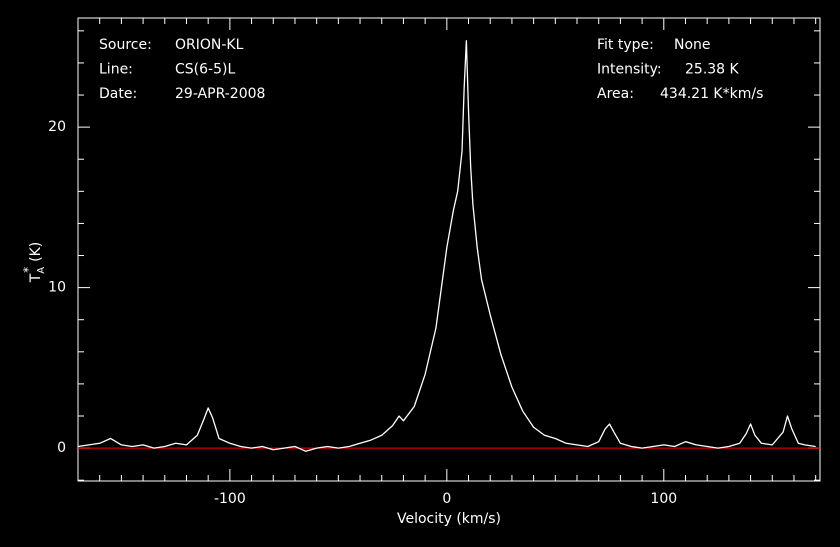 The image size is (840, 547). What do you see at coordinates (692, 45) in the screenshot?
I see `annotation-value: None` at bounding box center [692, 45].